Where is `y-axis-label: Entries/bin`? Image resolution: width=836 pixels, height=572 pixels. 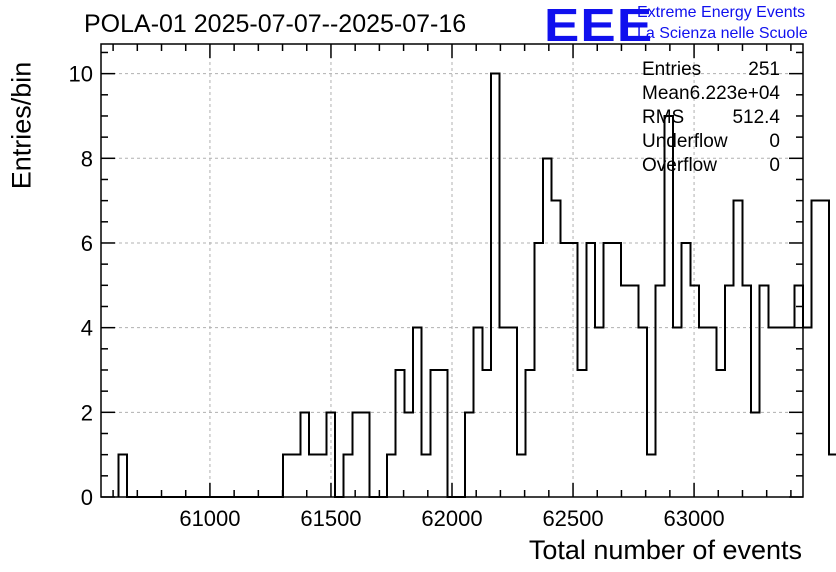 y-axis-label: Entries/bin is located at coordinates (21, 125).